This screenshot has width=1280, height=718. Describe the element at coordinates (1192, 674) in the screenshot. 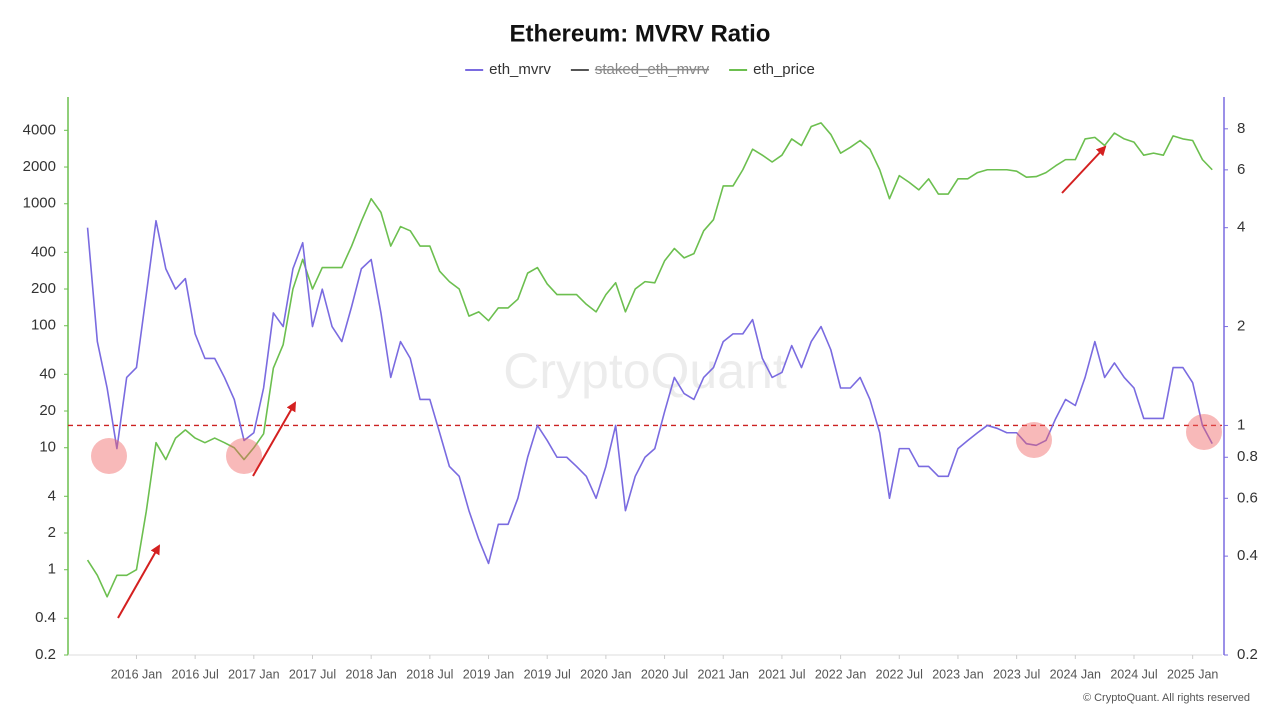

I see `x-tick-label: 2025 Jan` at that location.